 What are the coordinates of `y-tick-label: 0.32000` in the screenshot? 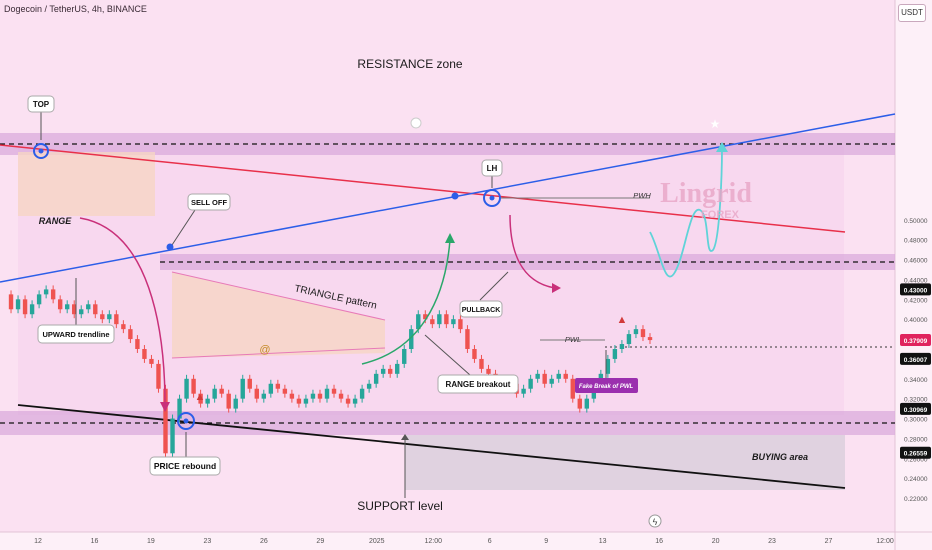 It's located at (916, 400).